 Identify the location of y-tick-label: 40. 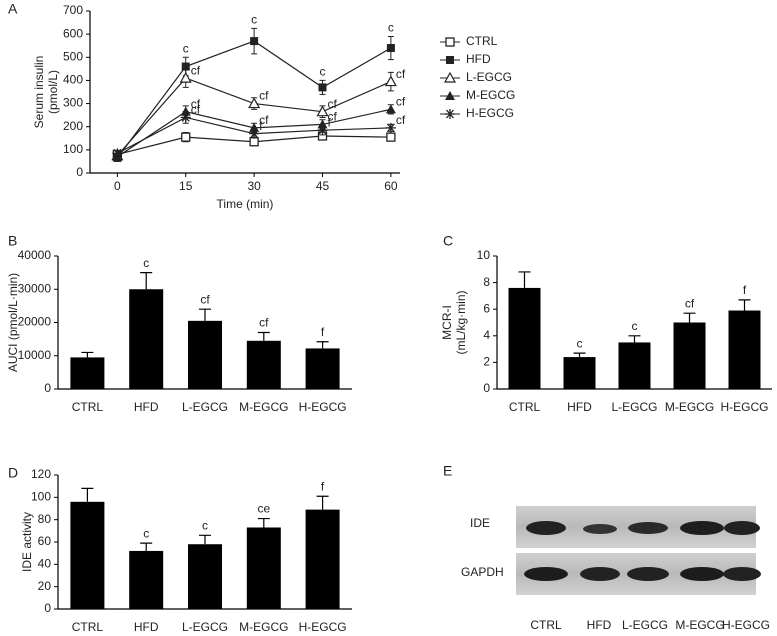
(45, 564).